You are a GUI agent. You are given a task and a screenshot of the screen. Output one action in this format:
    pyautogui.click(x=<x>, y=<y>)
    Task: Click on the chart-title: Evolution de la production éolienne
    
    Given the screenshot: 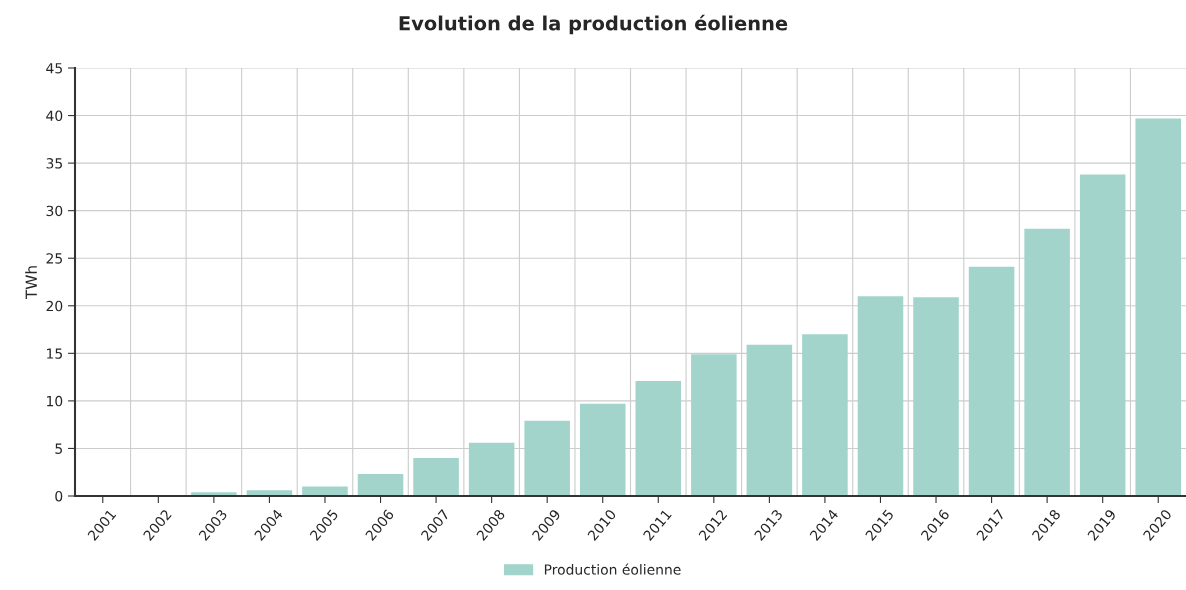 What is the action you would take?
    pyautogui.click(x=593, y=24)
    